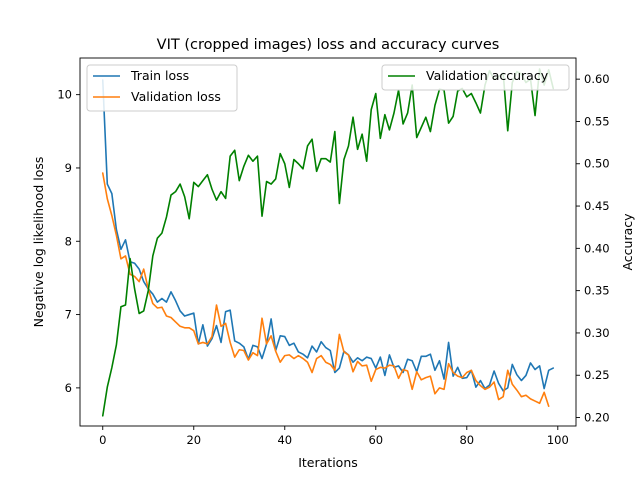 The width and height of the screenshot is (640, 480). I want to click on y-tick-label-left: 7, so click(68, 315).